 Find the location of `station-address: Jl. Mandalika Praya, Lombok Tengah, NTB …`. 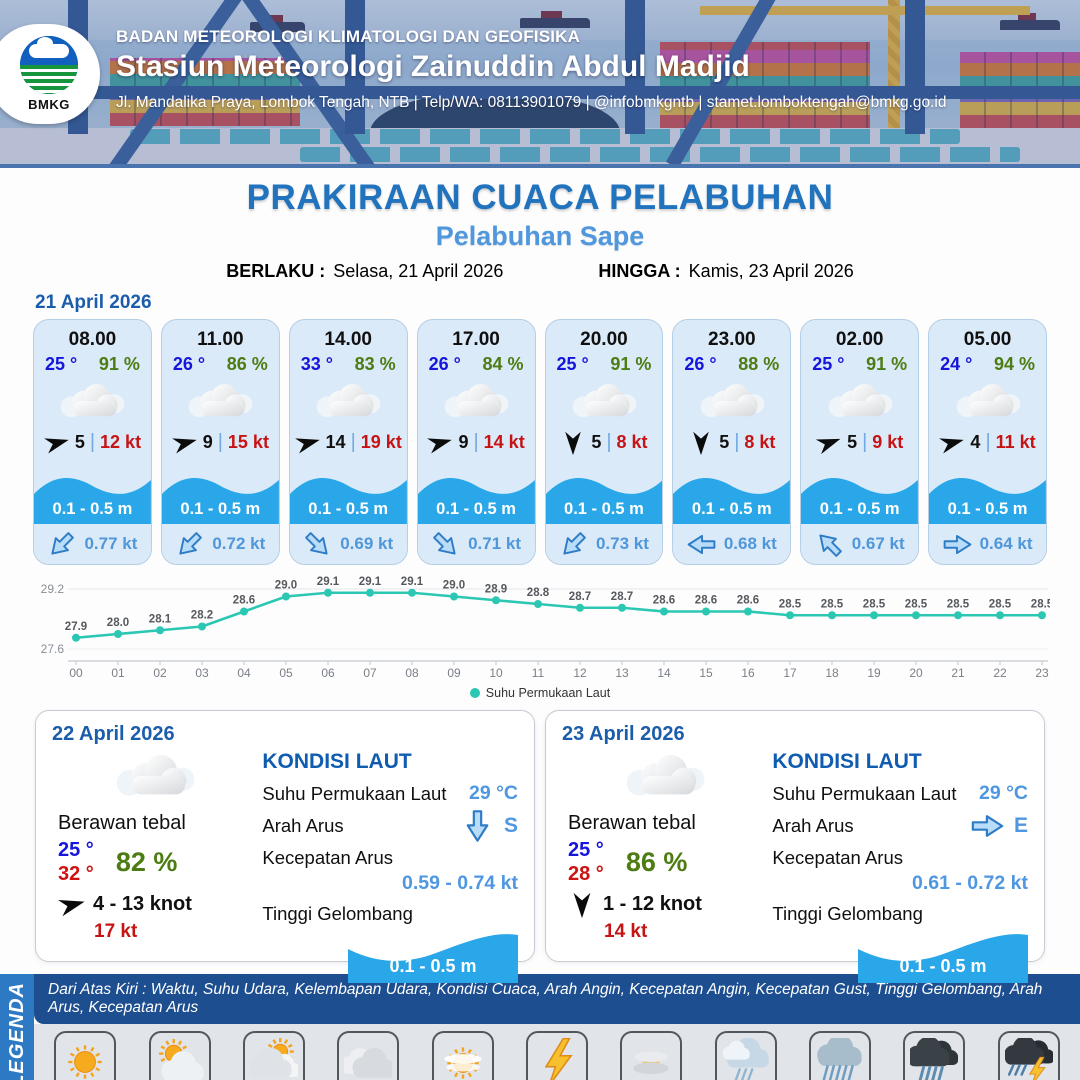

station-address: Jl. Mandalika Praya, Lombok Tengah, NTB … is located at coordinates (531, 102).